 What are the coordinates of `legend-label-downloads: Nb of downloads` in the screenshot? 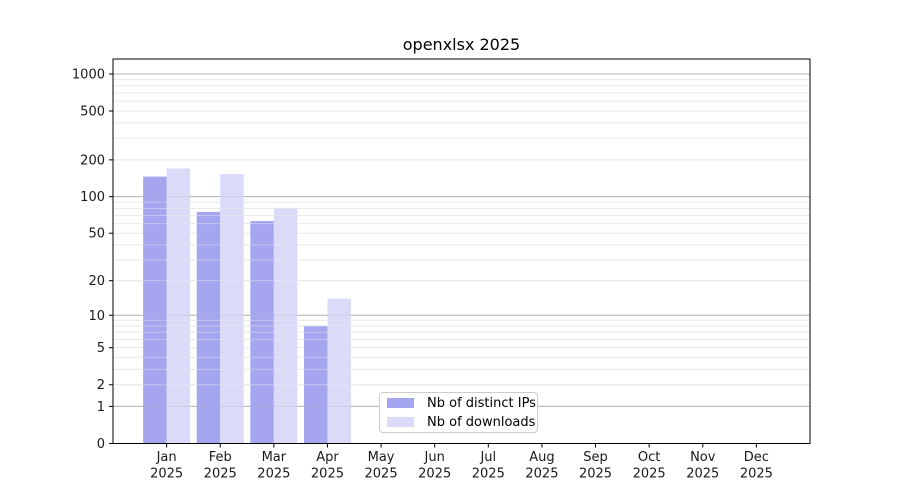 It's located at (481, 422).